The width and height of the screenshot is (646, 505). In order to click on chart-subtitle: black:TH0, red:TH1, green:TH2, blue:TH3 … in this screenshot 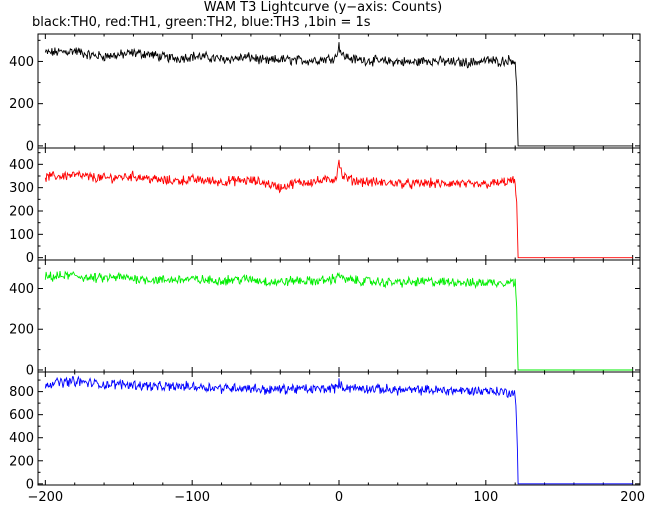, I will do `click(201, 22)`.